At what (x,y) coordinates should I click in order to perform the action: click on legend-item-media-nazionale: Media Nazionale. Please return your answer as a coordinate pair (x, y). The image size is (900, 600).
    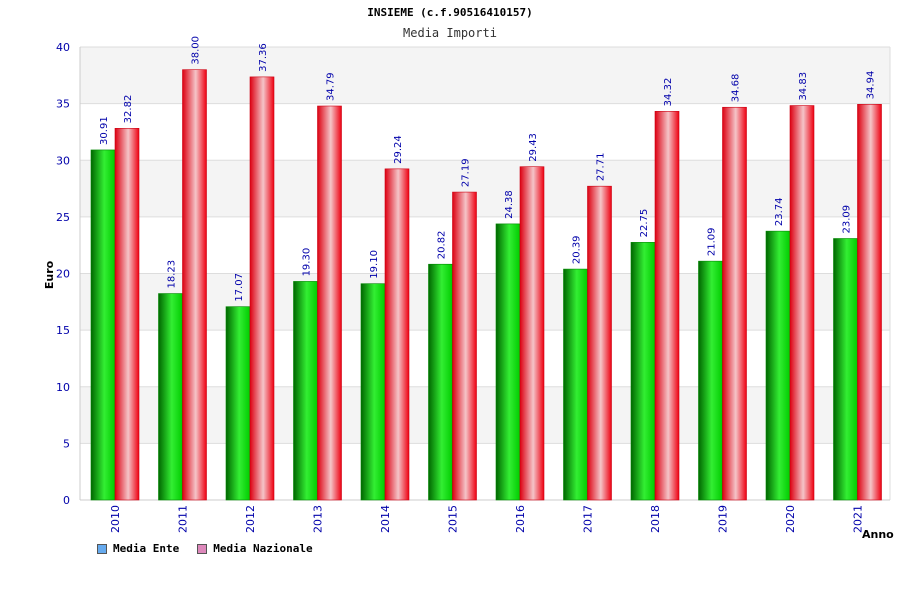
    Looking at the image, I should click on (255, 548).